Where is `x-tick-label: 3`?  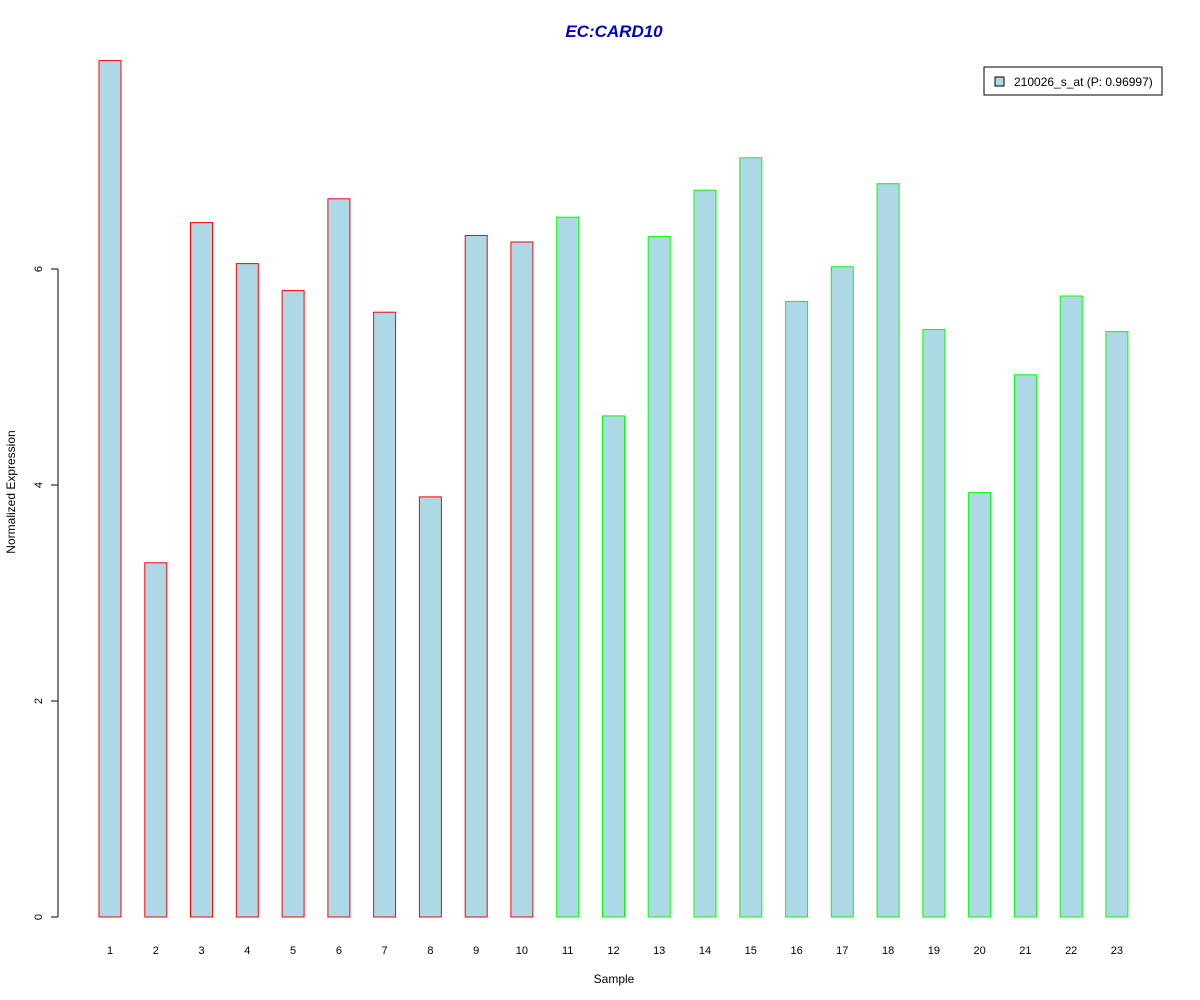 x-tick-label: 3 is located at coordinates (201, 951).